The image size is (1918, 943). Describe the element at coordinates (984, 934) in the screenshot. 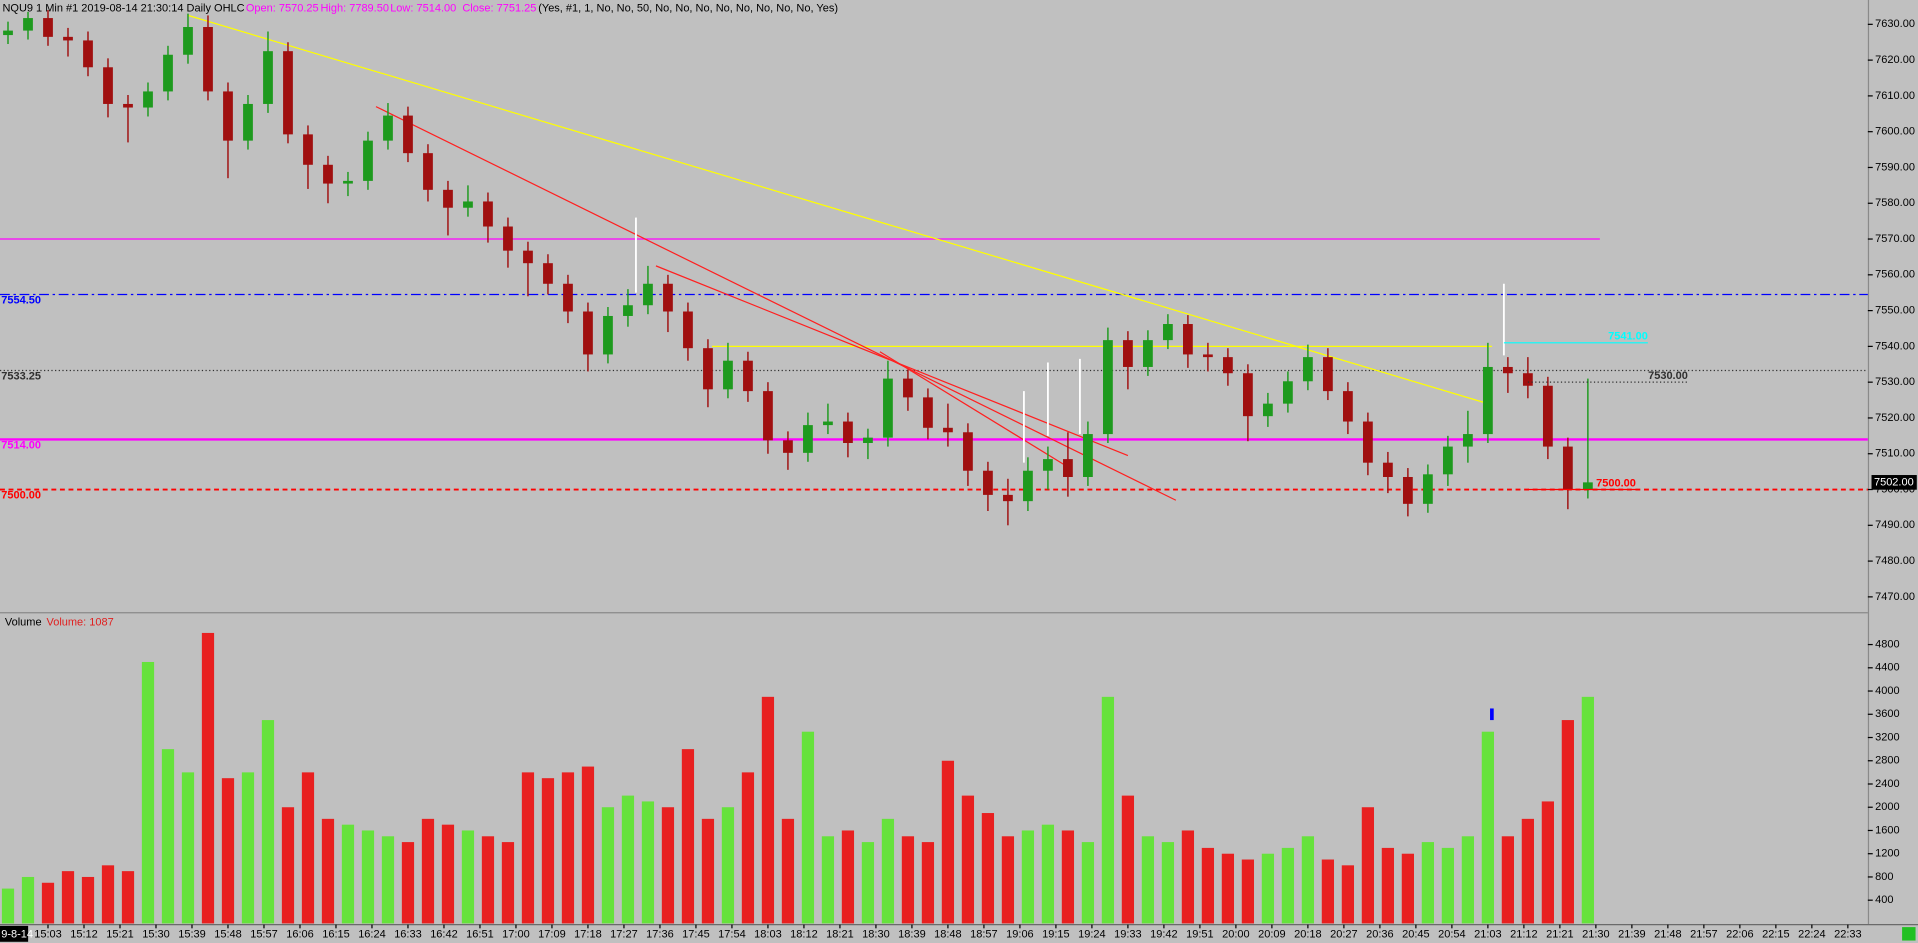

I see `x-tick-label: 18:57` at that location.